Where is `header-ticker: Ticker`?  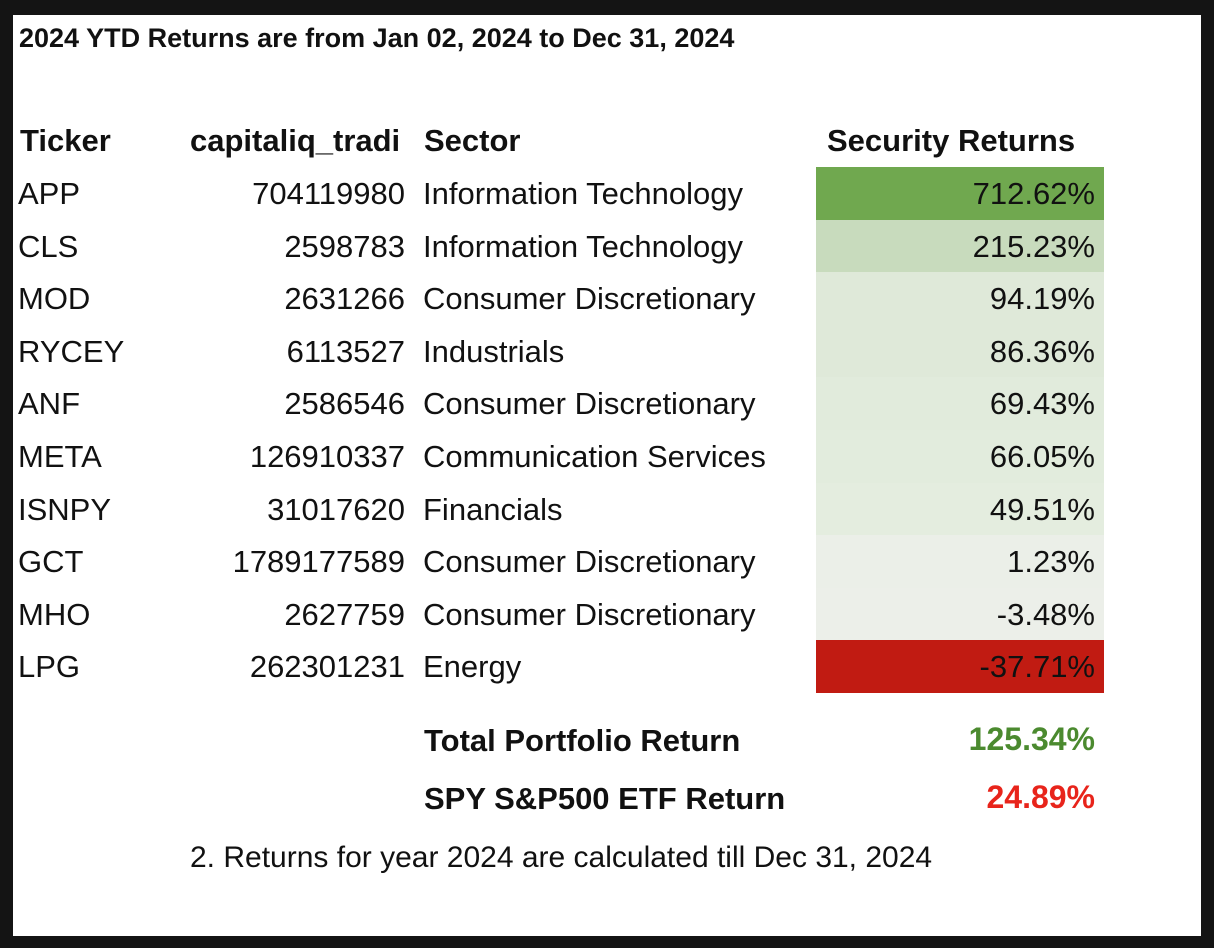
header-ticker: Ticker is located at coordinates (65, 140).